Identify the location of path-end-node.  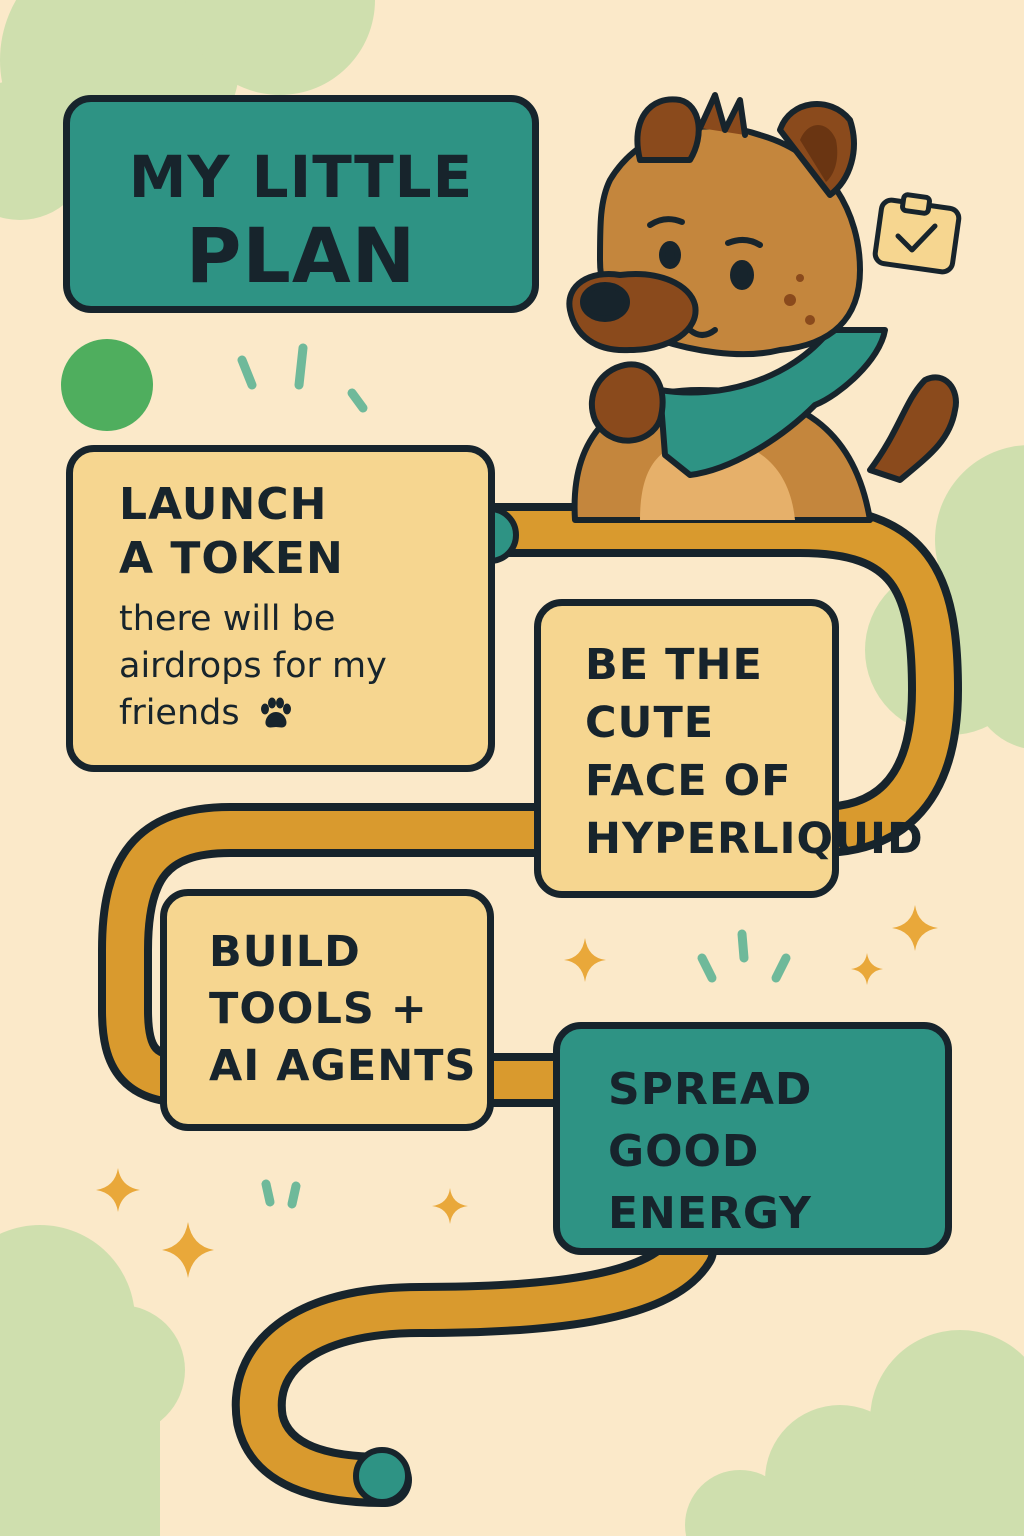
(382, 1476).